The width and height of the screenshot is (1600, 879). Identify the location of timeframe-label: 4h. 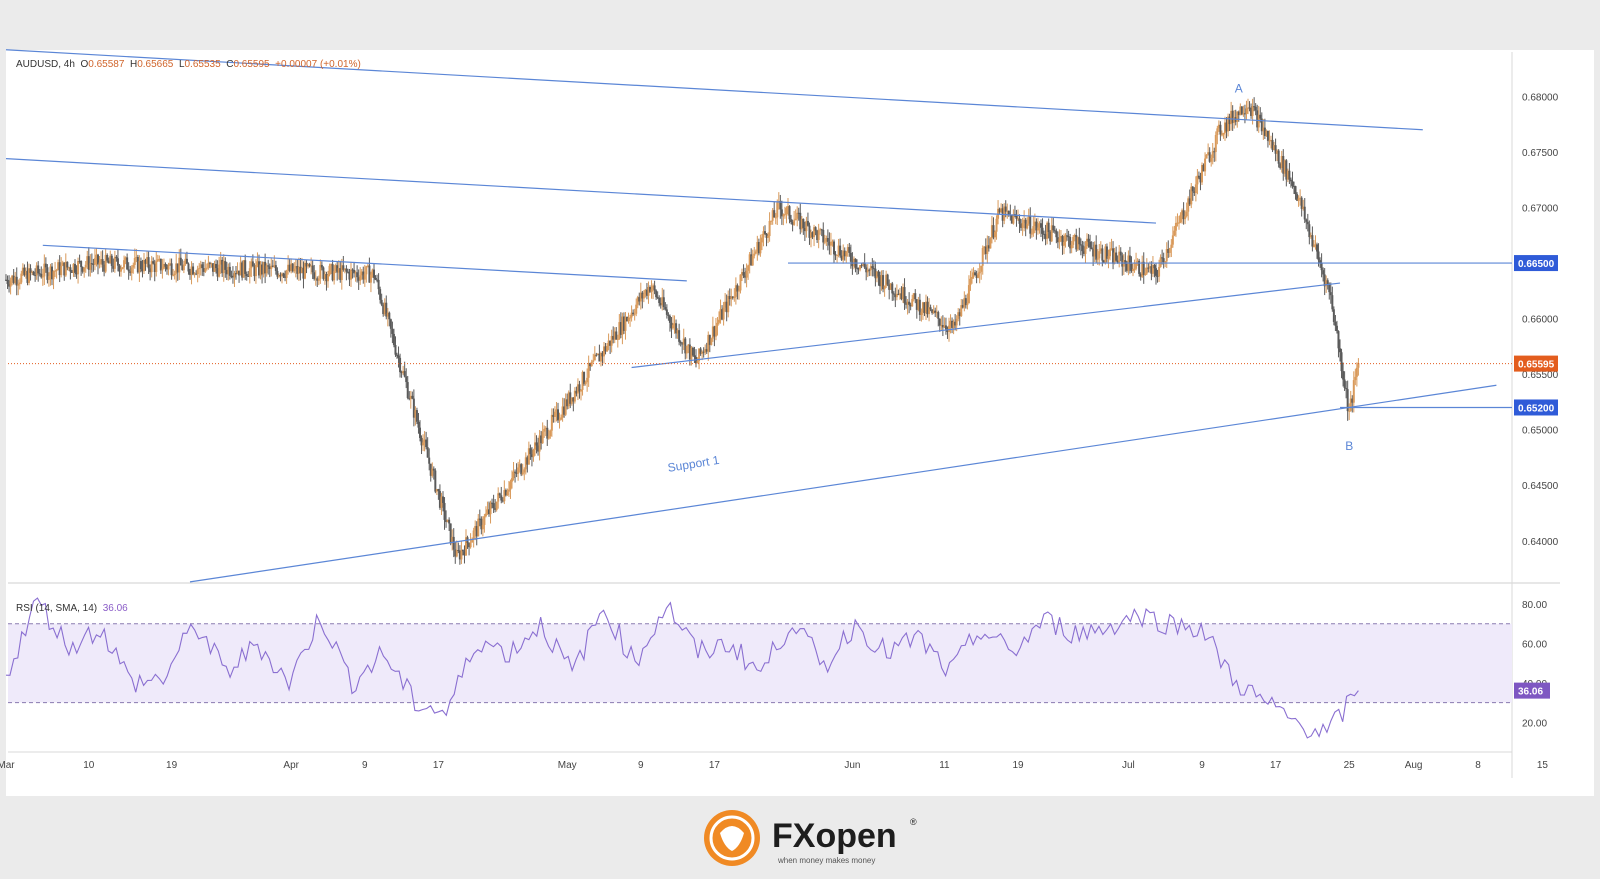
(69, 64).